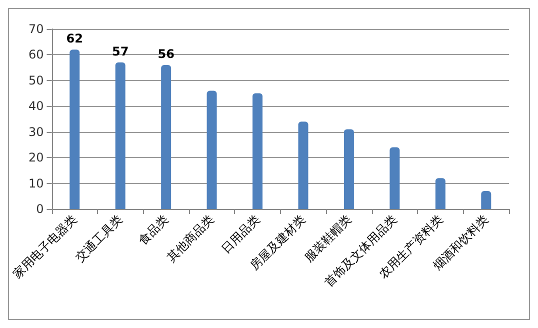 This screenshot has width=538, height=328. What do you see at coordinates (166, 54) in the screenshot?
I see `data-label: 56` at bounding box center [166, 54].